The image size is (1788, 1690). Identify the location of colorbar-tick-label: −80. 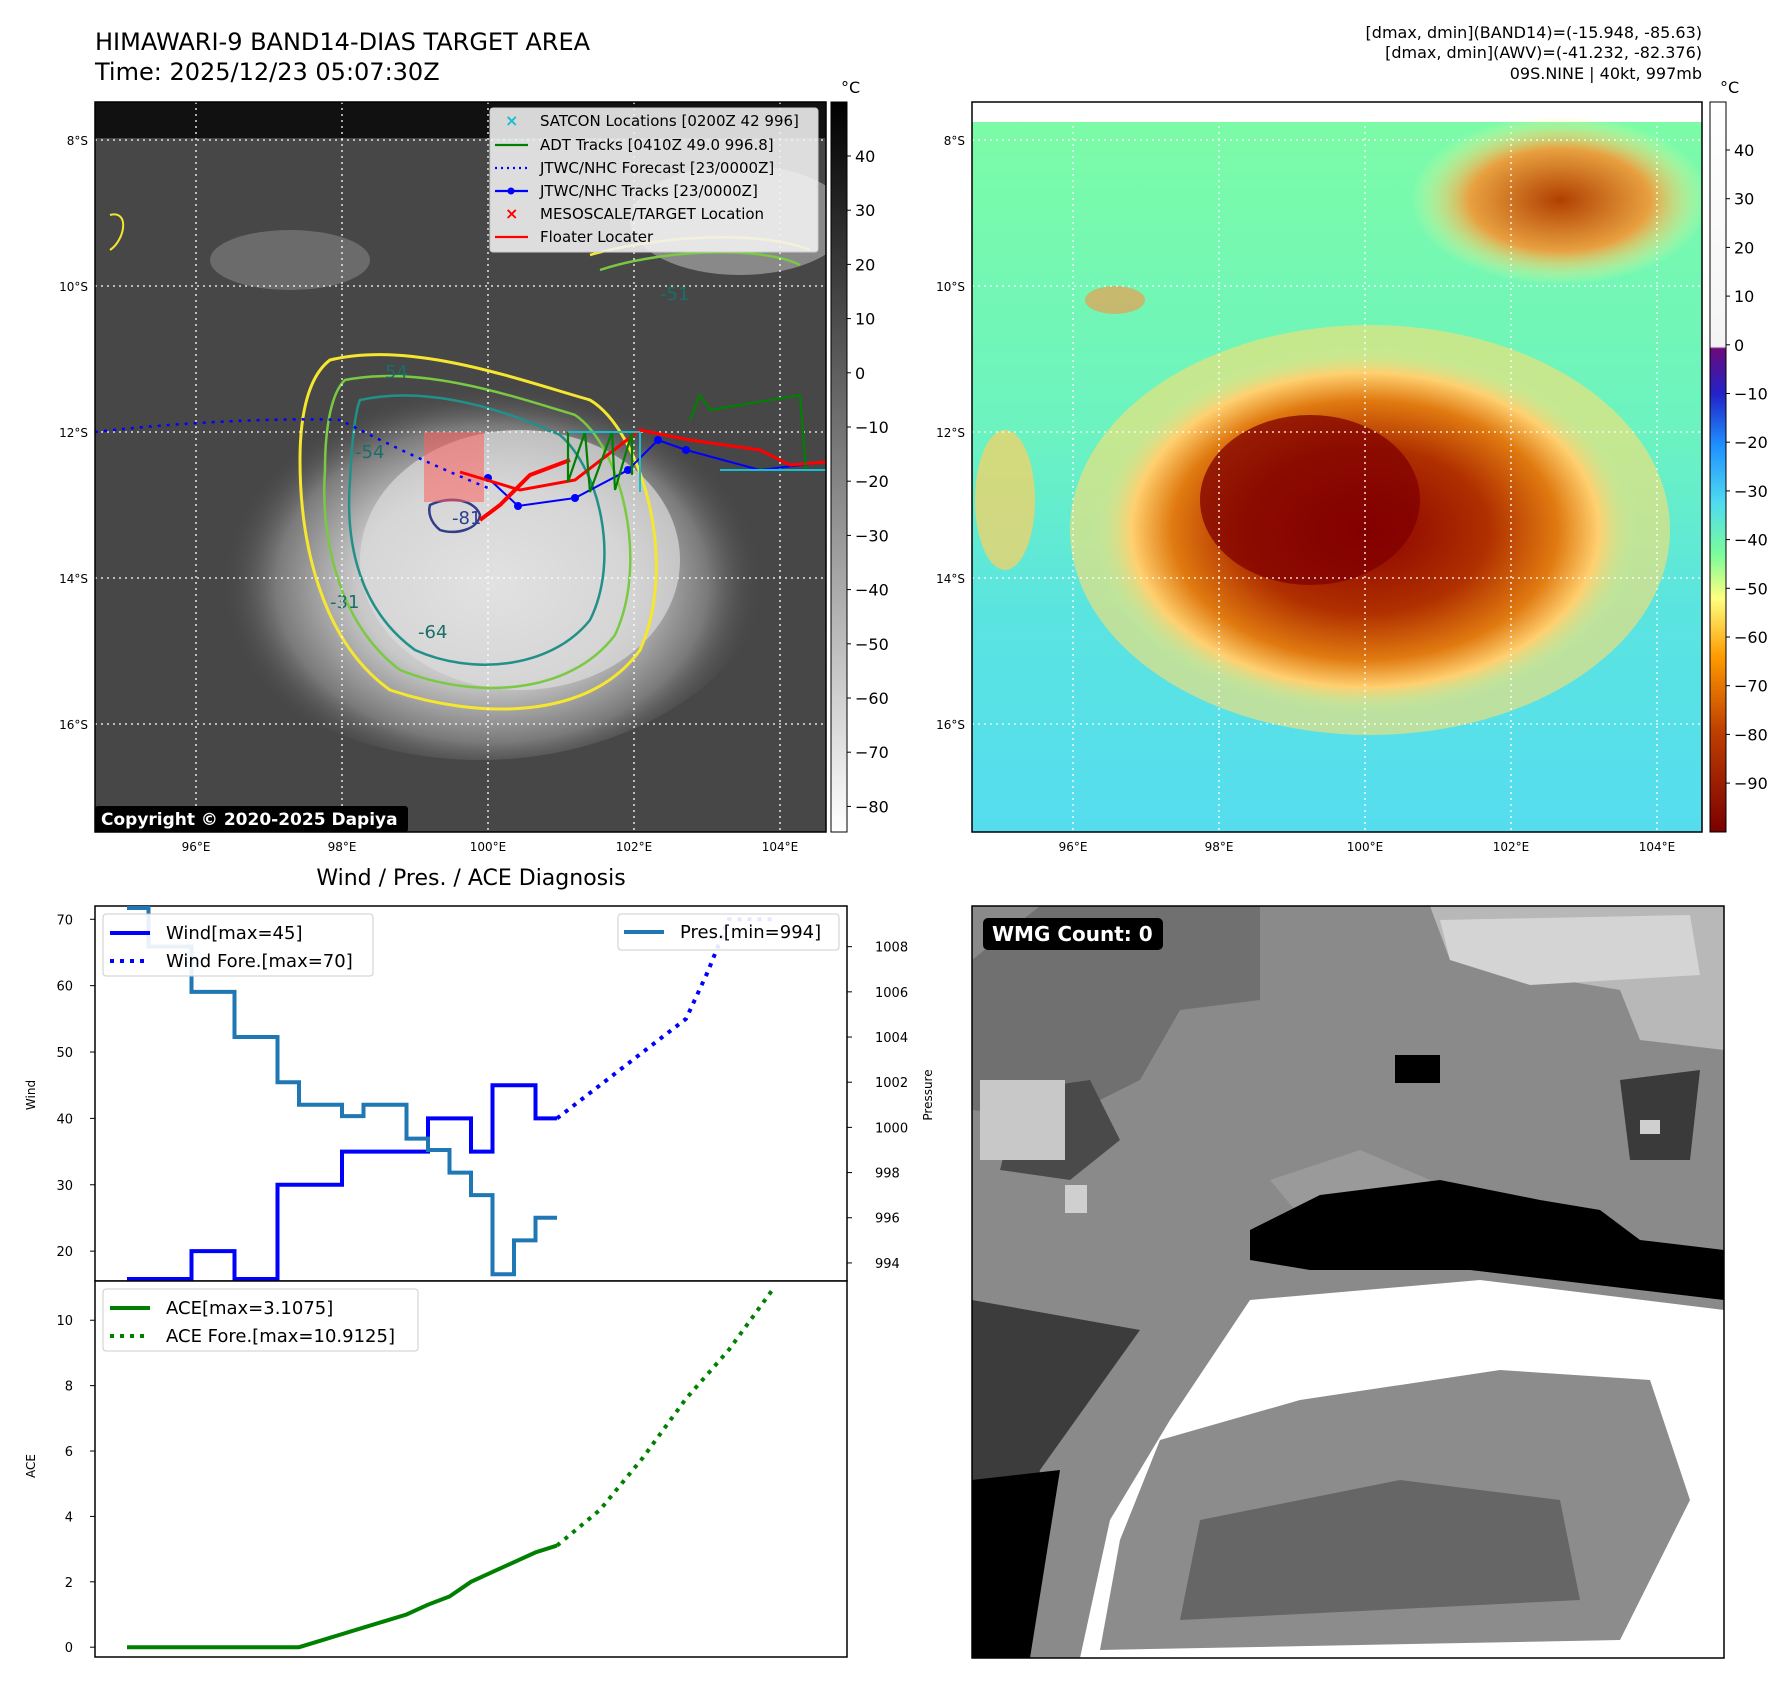
(872, 806).